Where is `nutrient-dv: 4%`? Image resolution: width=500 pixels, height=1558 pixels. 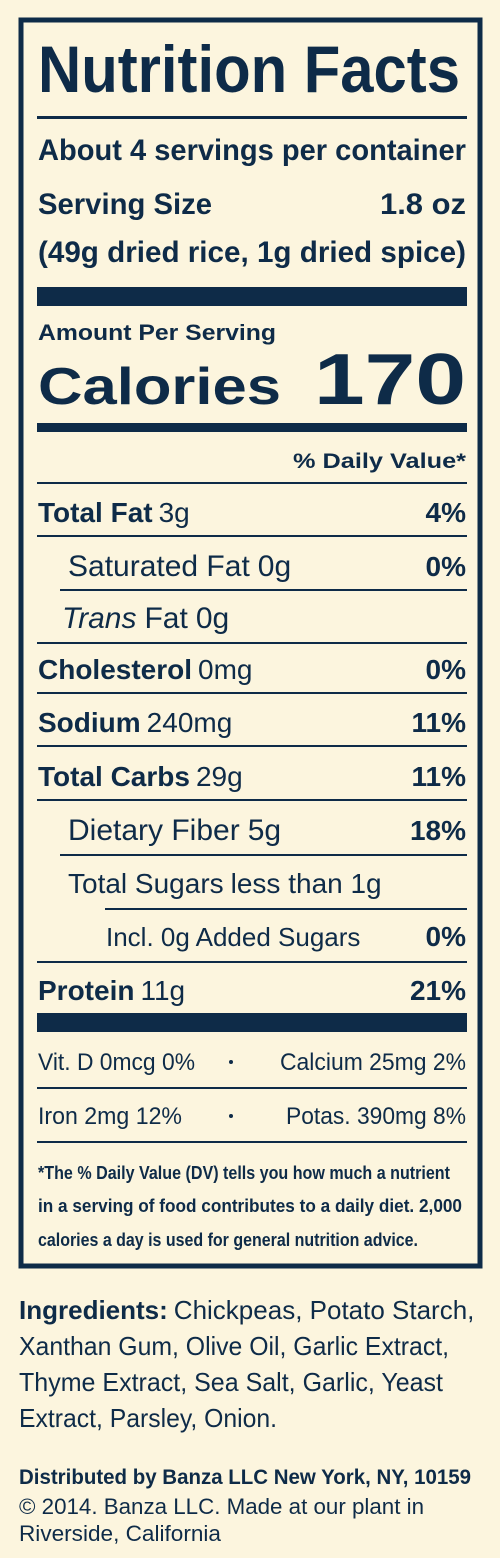 nutrient-dv: 4% is located at coordinates (446, 512).